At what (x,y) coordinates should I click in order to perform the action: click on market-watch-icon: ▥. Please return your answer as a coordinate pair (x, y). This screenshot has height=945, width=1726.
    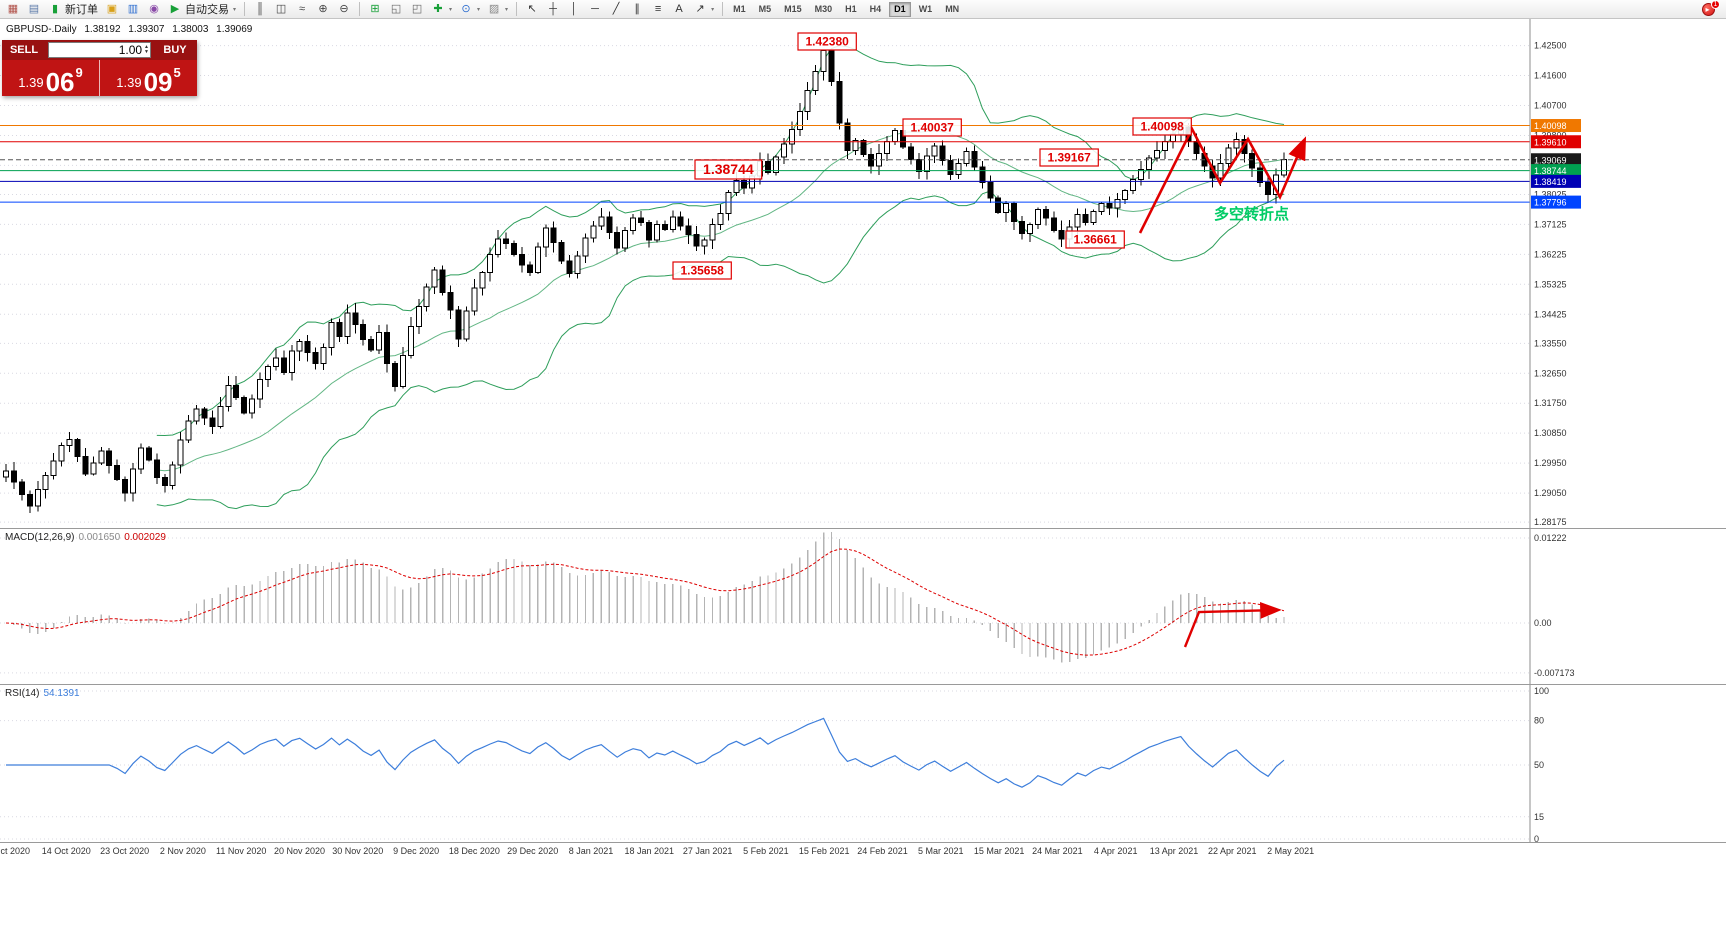
    Looking at the image, I should click on (133, 9).